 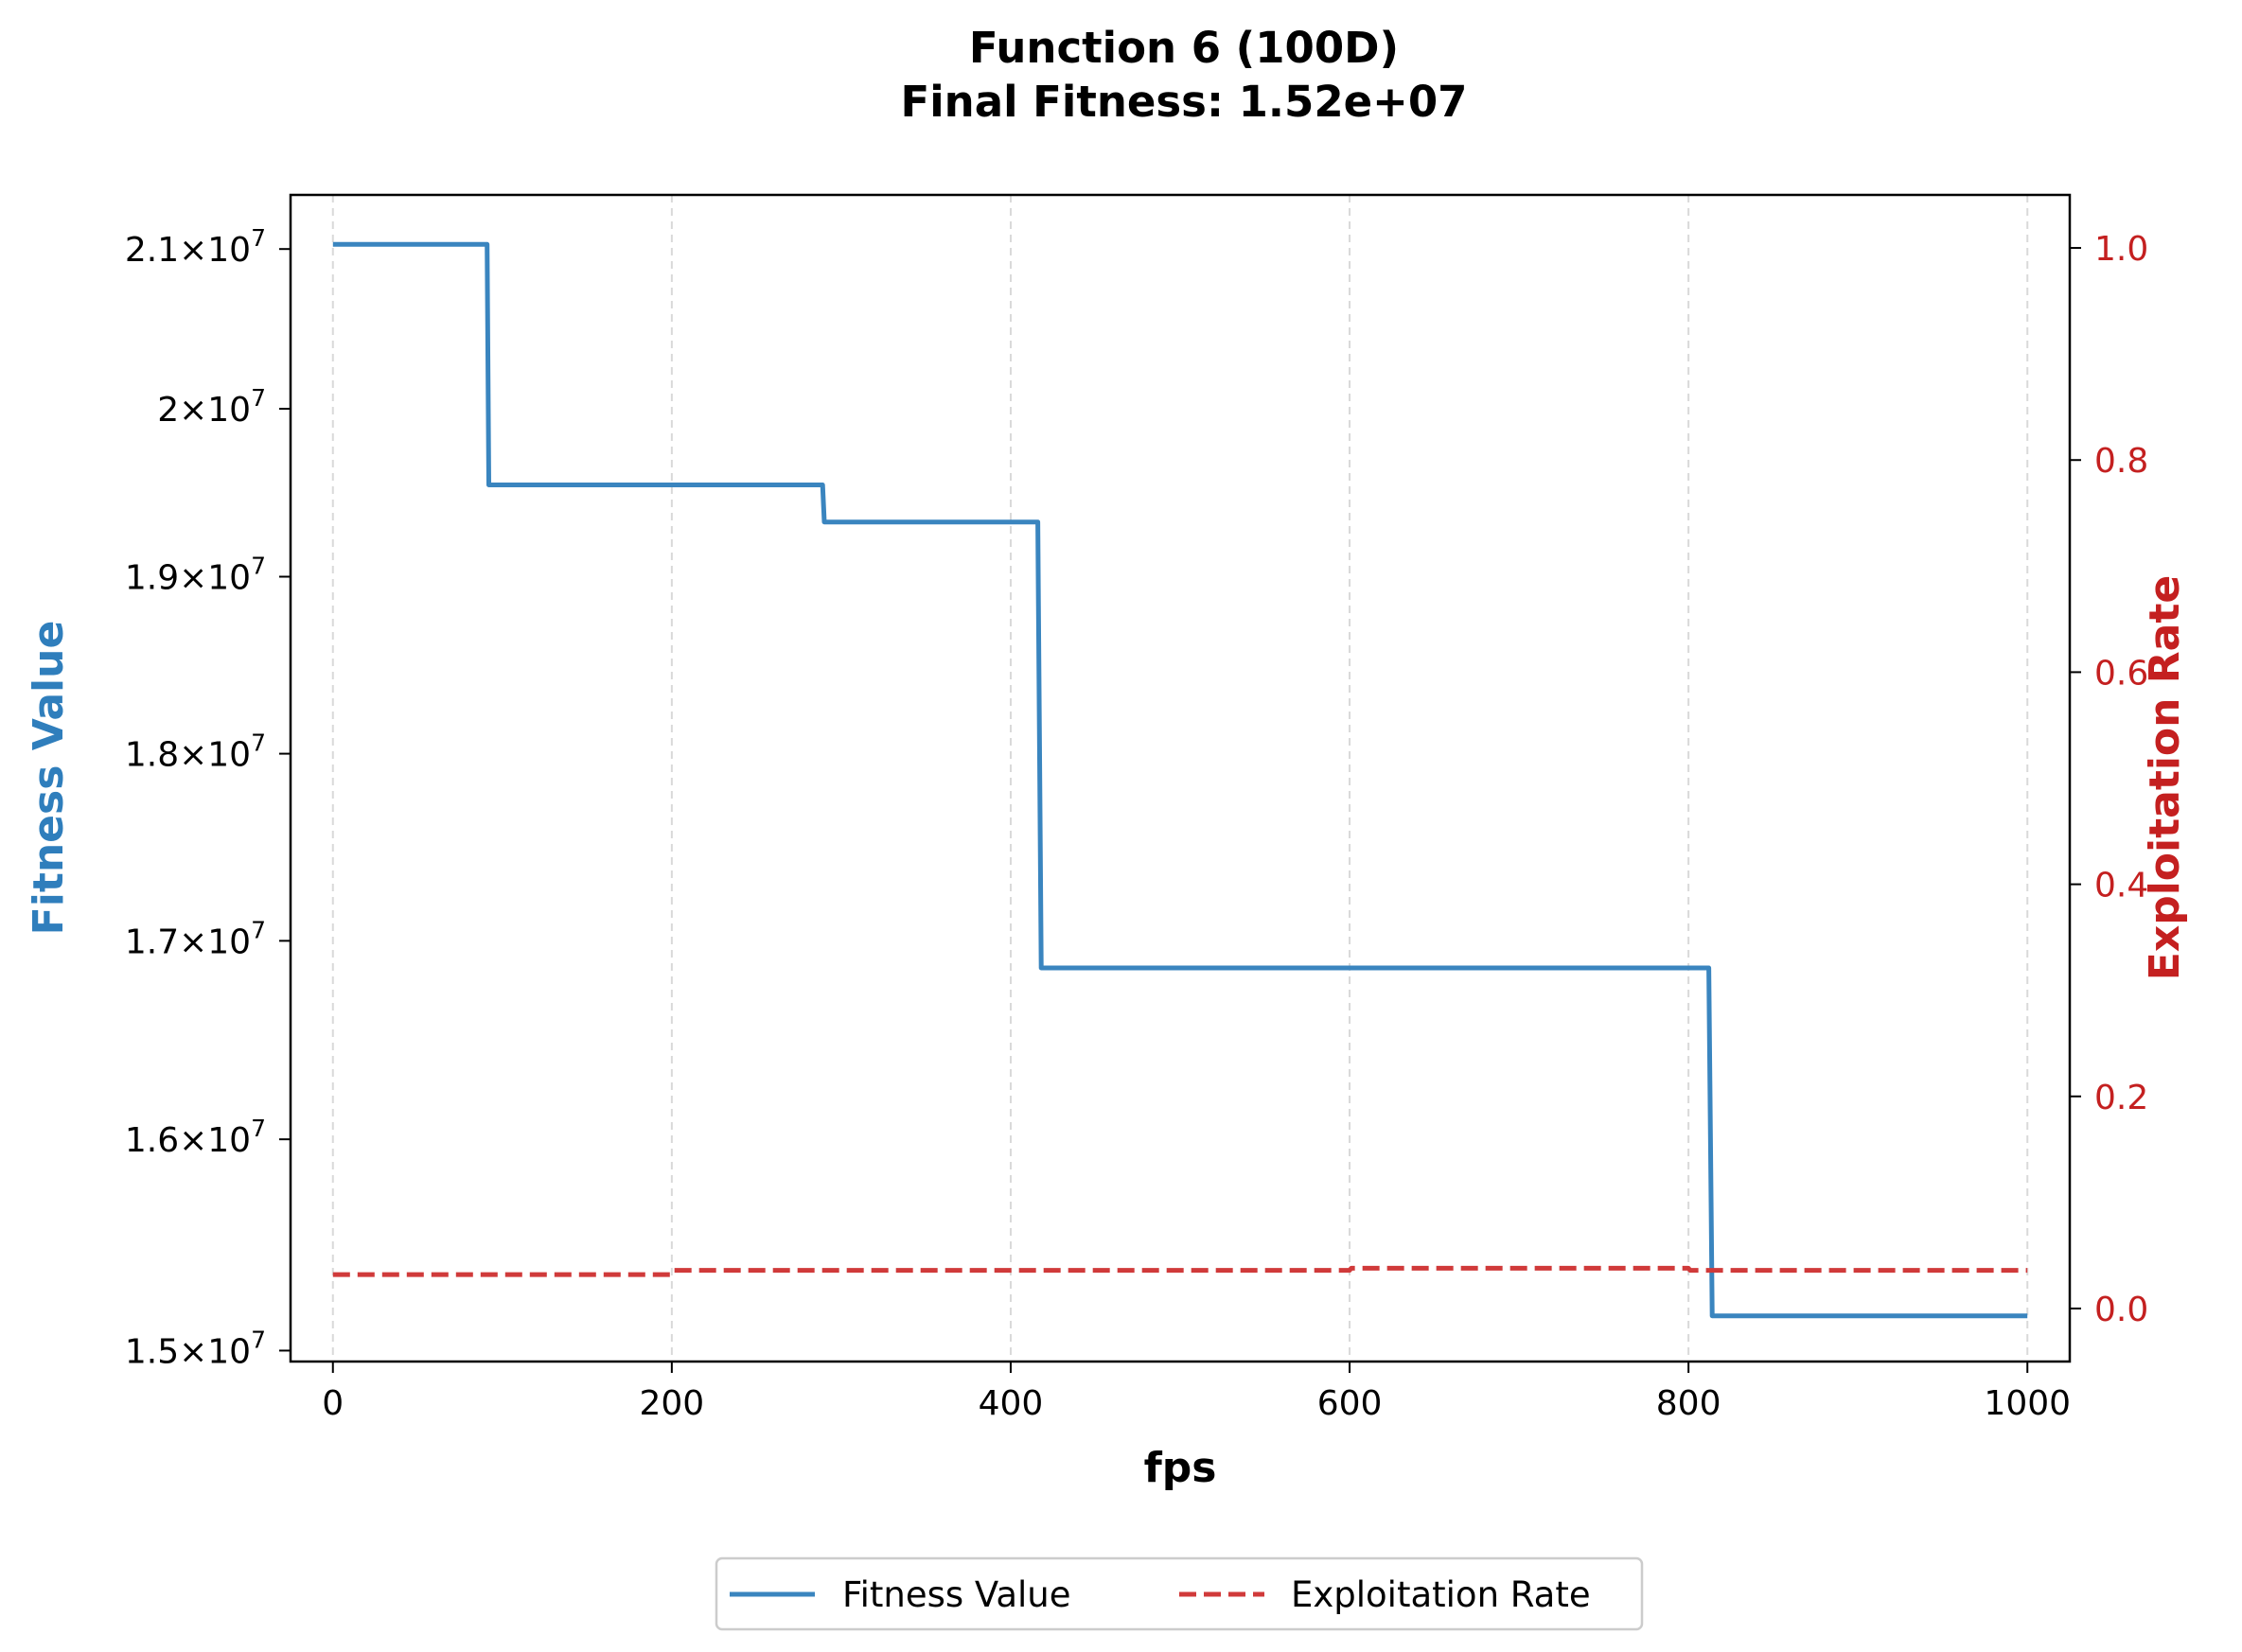 What do you see at coordinates (1180, 1271) in the screenshot?
I see `exploitation-rate-line` at bounding box center [1180, 1271].